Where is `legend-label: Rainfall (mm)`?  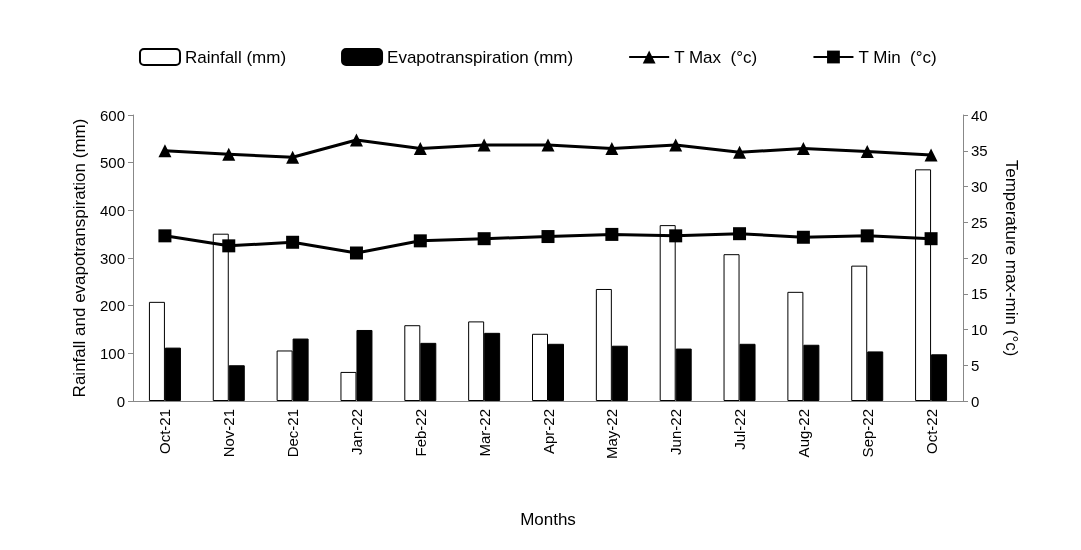
legend-label: Rainfall (mm) is located at coordinates (235, 57).